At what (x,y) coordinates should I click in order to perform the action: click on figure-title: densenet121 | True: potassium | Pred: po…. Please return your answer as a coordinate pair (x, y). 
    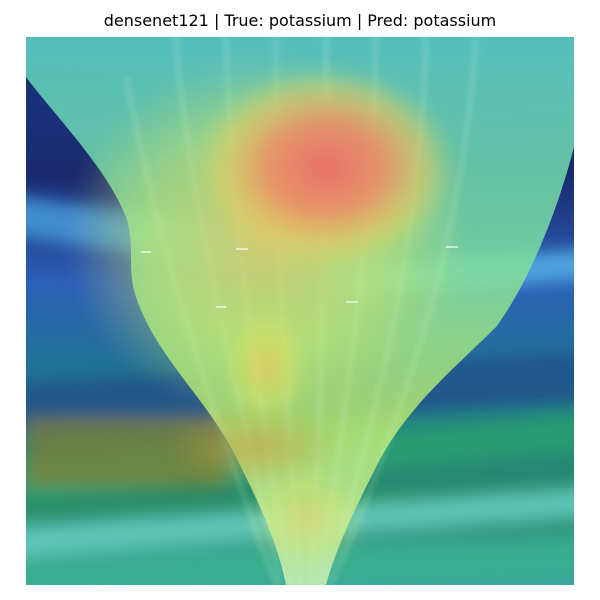
    Looking at the image, I should click on (300, 20).